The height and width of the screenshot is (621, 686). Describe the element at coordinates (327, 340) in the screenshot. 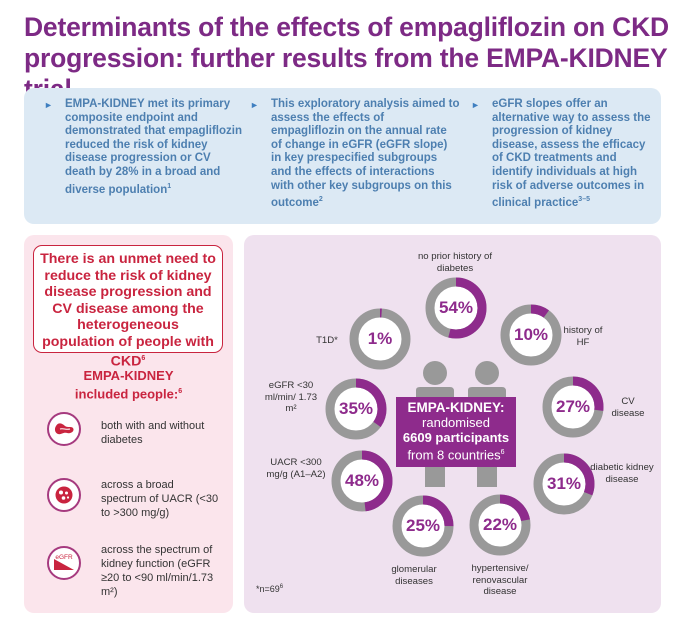

I see `label-t1d: T1D*` at that location.